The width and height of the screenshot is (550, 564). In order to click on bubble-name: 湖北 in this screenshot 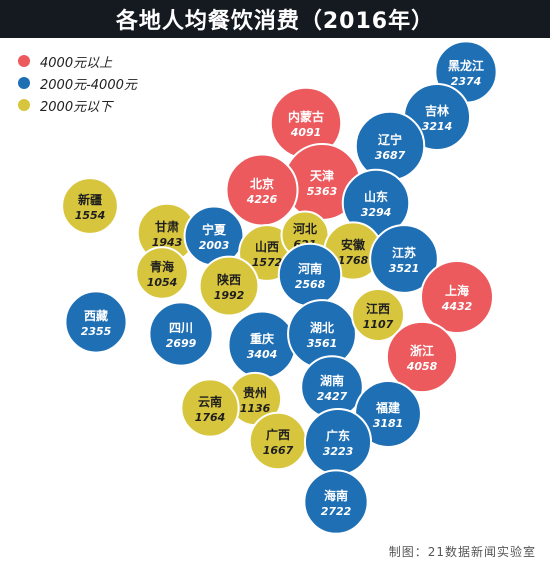, I will do `click(322, 327)`.